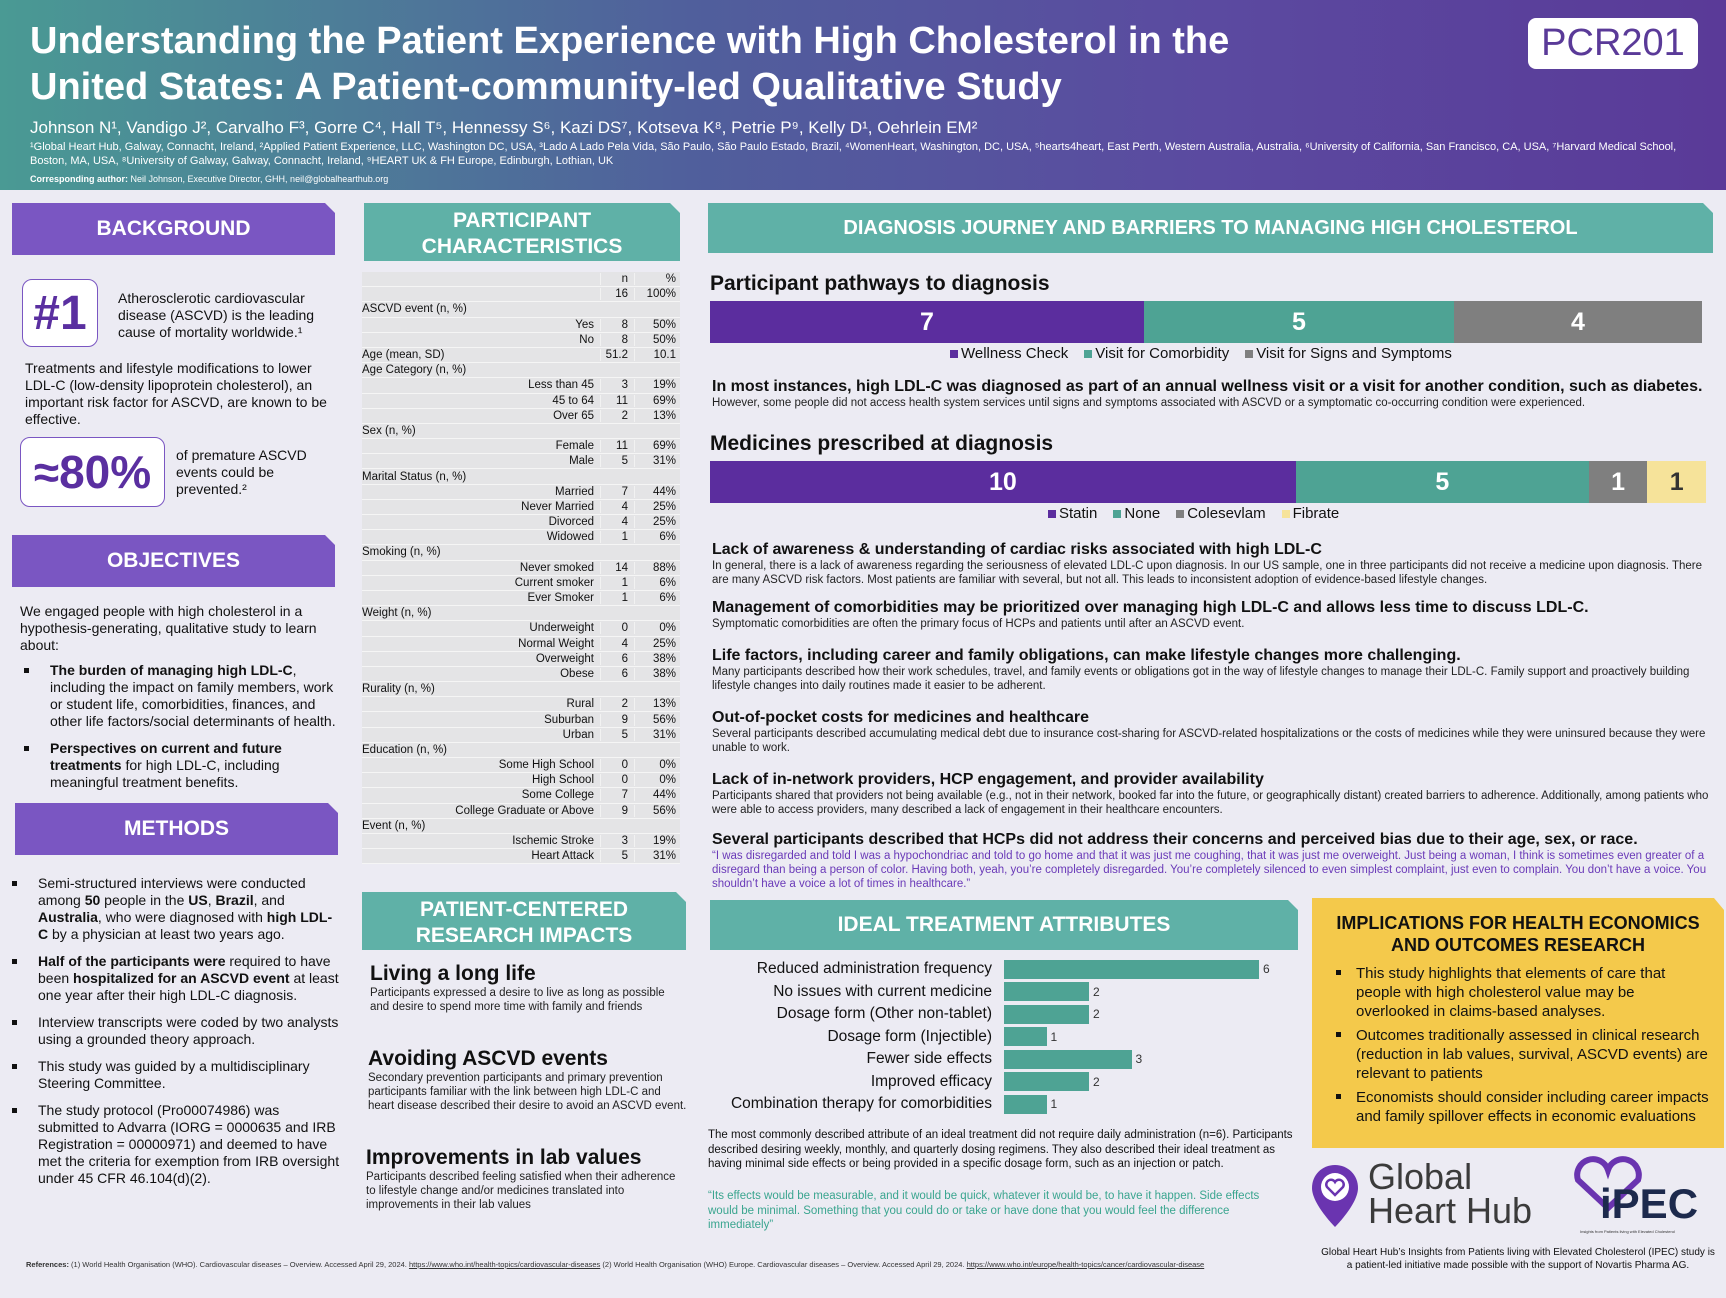  I want to click on pct-value: 25%, so click(657, 506).